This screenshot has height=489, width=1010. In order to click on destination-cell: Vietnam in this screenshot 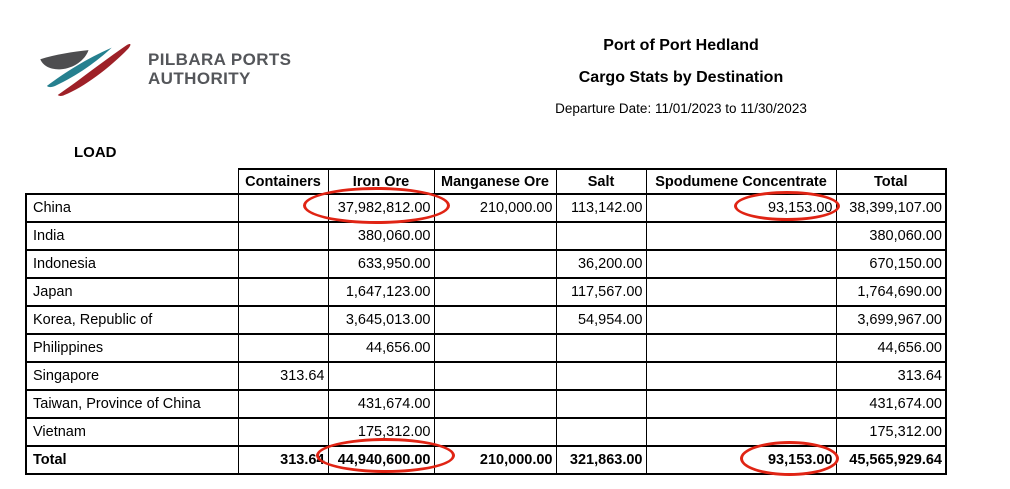, I will do `click(132, 432)`.